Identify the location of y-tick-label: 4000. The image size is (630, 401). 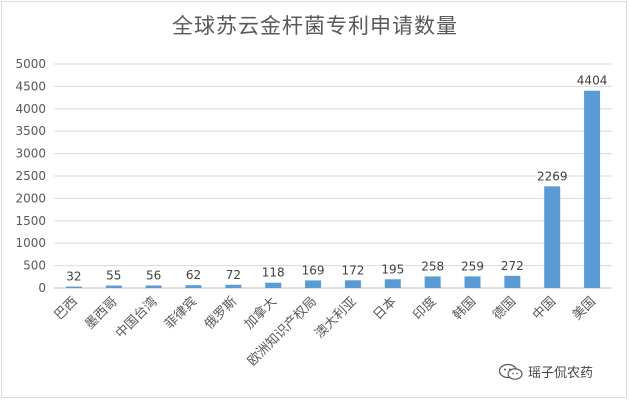
(30, 109).